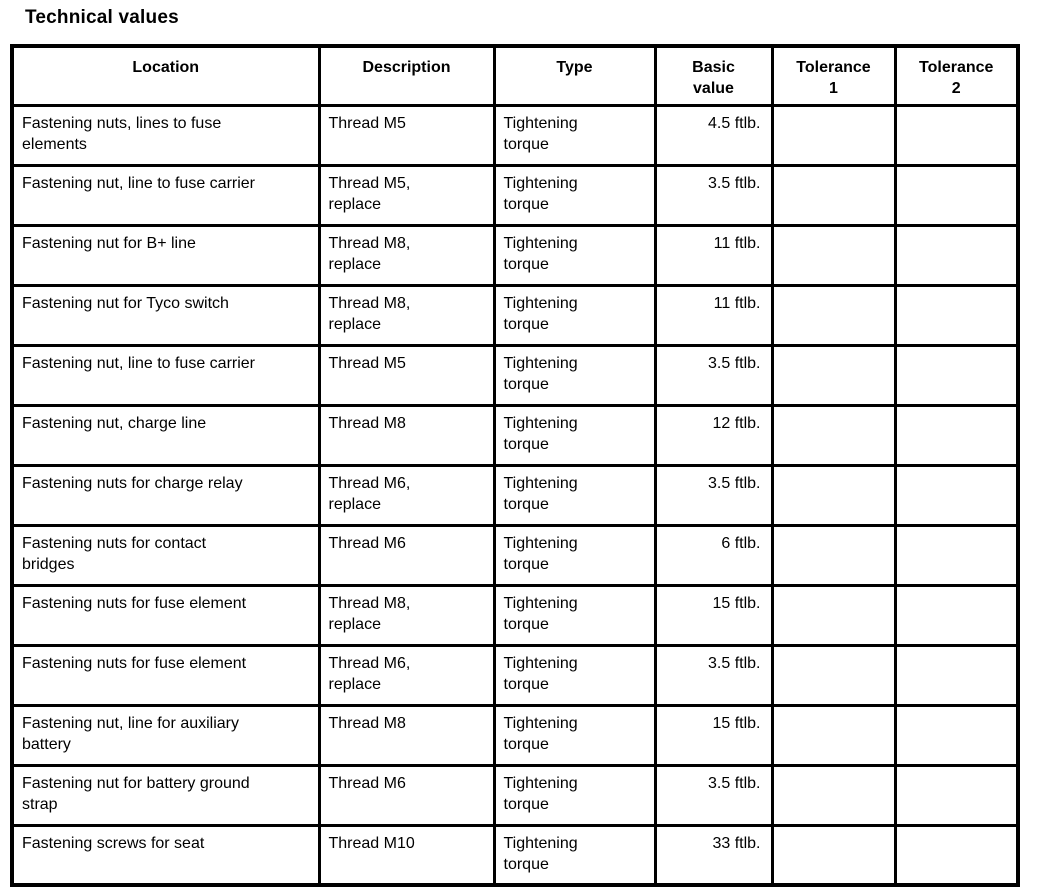 The width and height of the screenshot is (1056, 896). What do you see at coordinates (165, 255) in the screenshot?
I see `cell-location: Fastening nut for B+ line` at bounding box center [165, 255].